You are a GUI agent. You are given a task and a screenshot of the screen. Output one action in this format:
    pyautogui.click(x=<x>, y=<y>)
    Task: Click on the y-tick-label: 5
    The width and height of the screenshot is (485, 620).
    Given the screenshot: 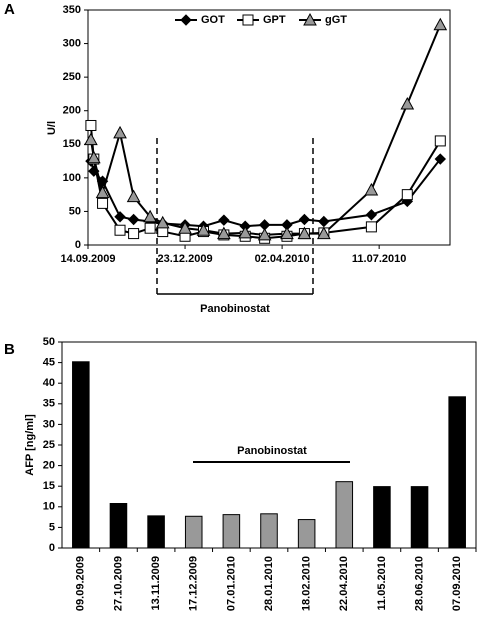 What is the action you would take?
    pyautogui.click(x=52, y=527)
    